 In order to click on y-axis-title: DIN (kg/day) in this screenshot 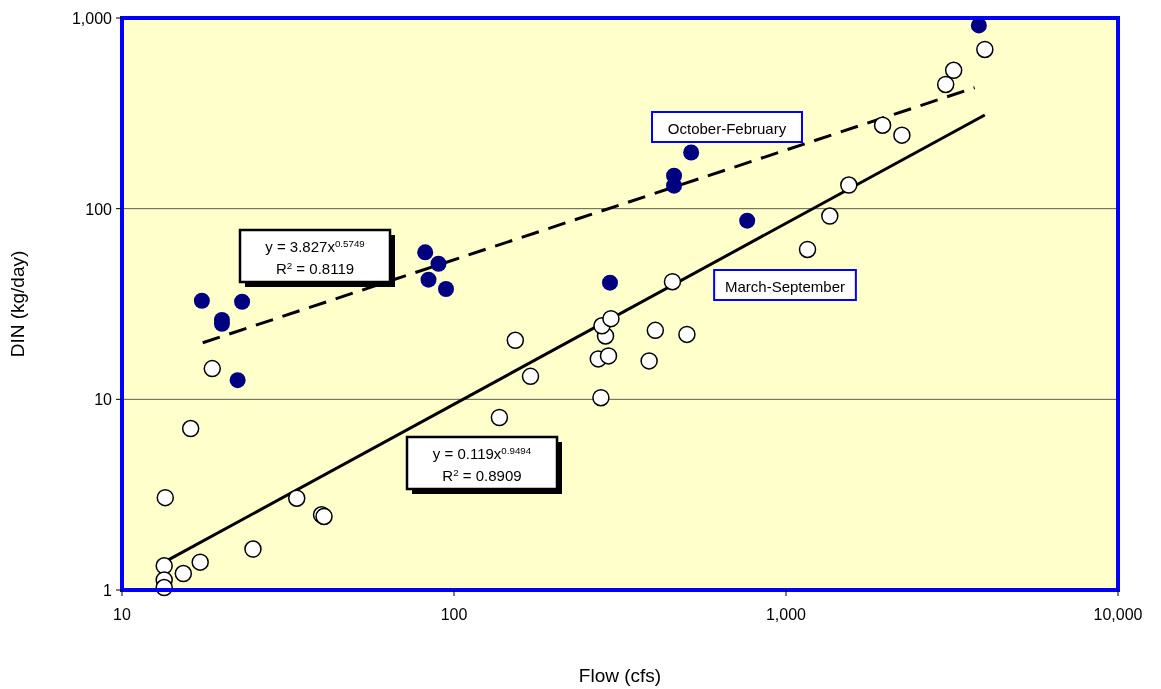, I will do `click(17, 304)`.